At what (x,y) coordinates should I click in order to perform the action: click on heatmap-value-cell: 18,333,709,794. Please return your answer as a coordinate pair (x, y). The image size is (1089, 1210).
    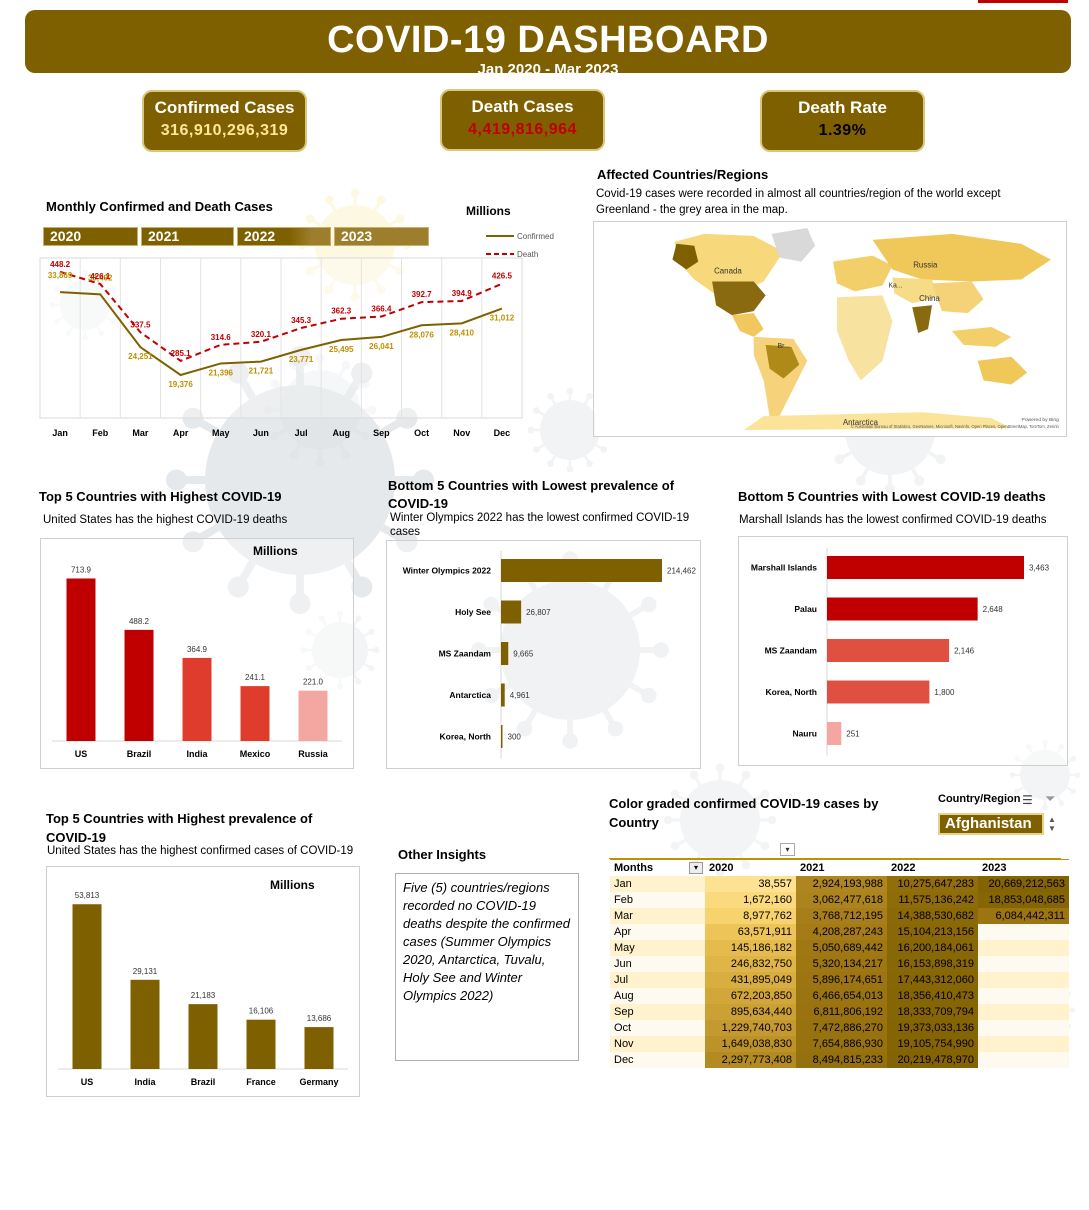
    Looking at the image, I should click on (932, 1011).